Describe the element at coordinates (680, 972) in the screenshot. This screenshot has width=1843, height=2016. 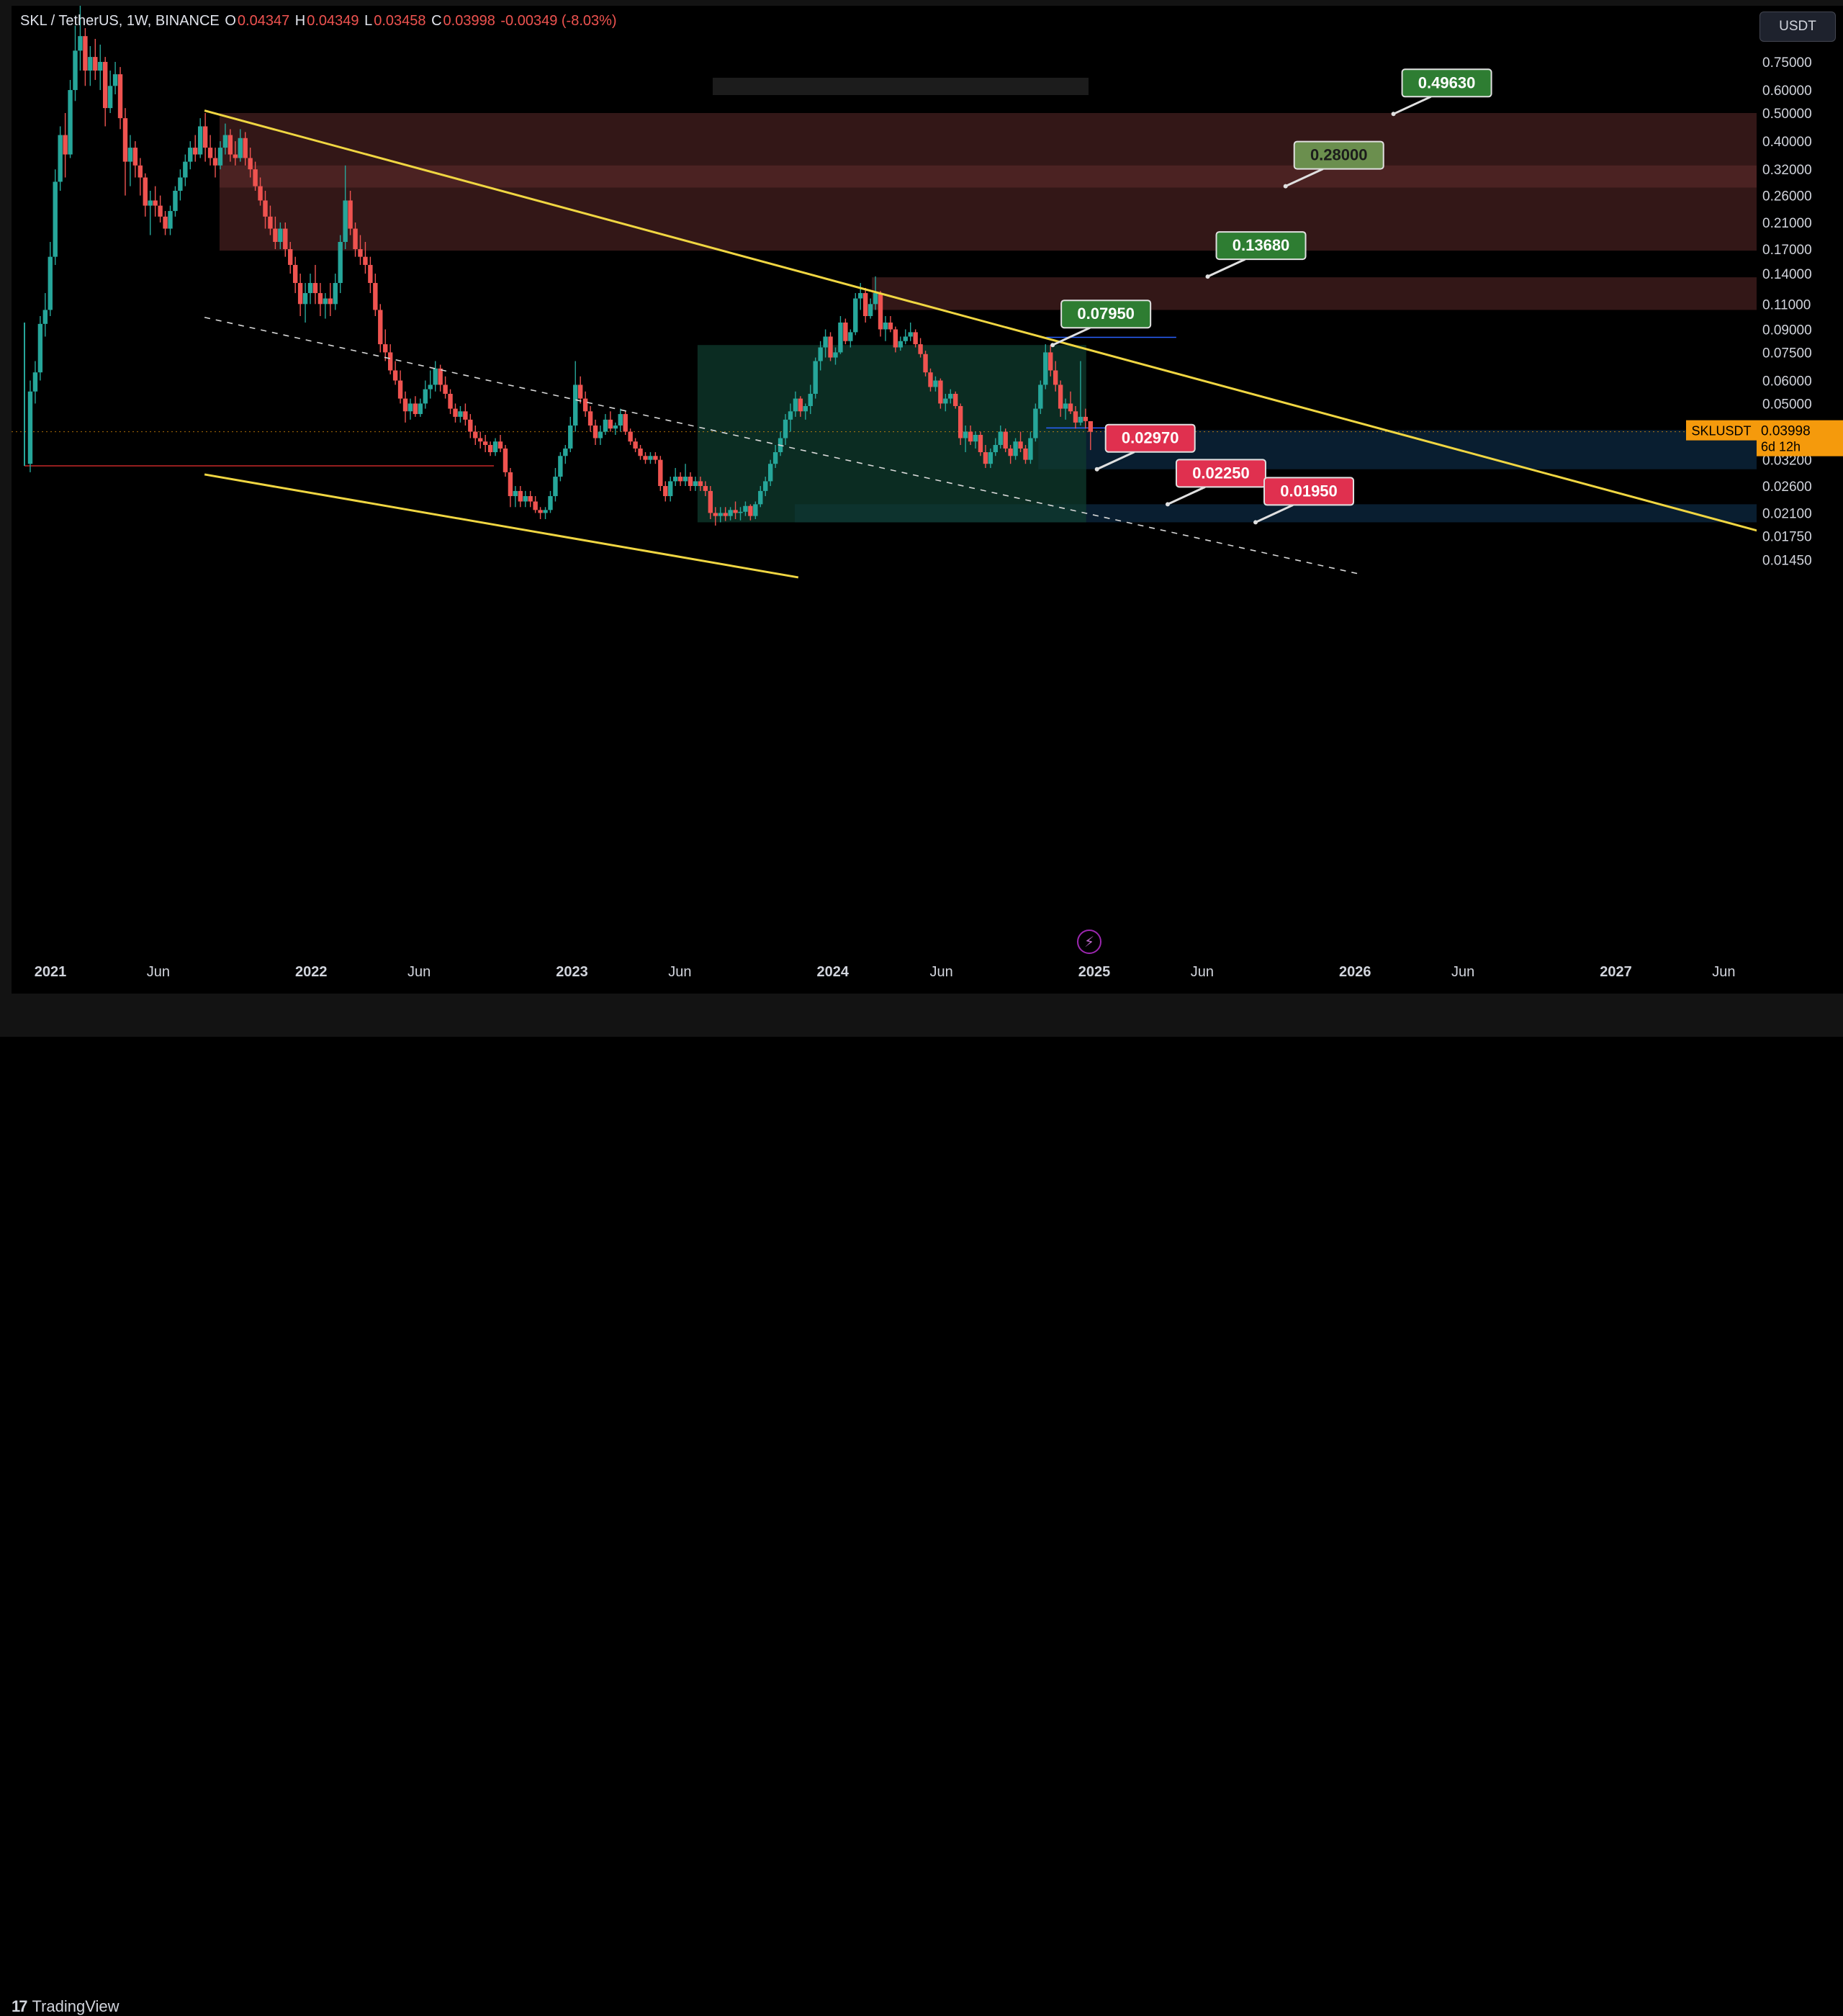
I see `time-tick-5: Jun` at that location.